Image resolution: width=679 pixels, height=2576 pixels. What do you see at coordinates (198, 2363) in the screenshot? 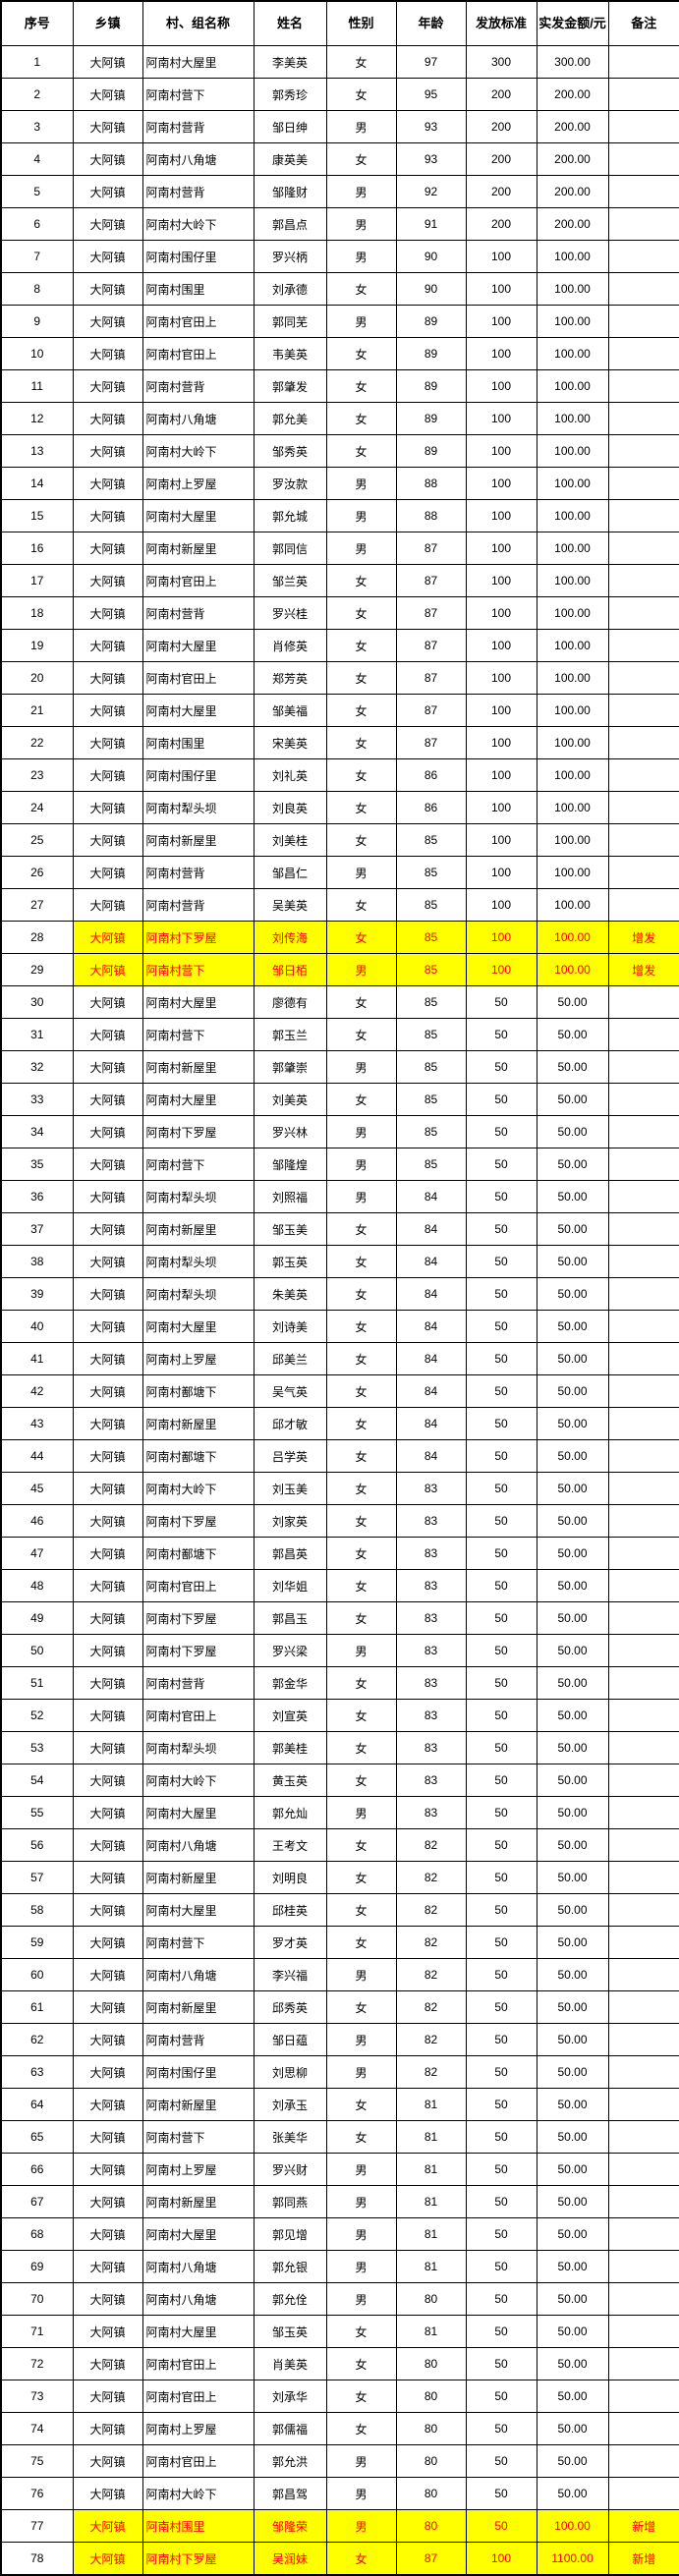
I see `cell-village: 阿南村官田上` at bounding box center [198, 2363].